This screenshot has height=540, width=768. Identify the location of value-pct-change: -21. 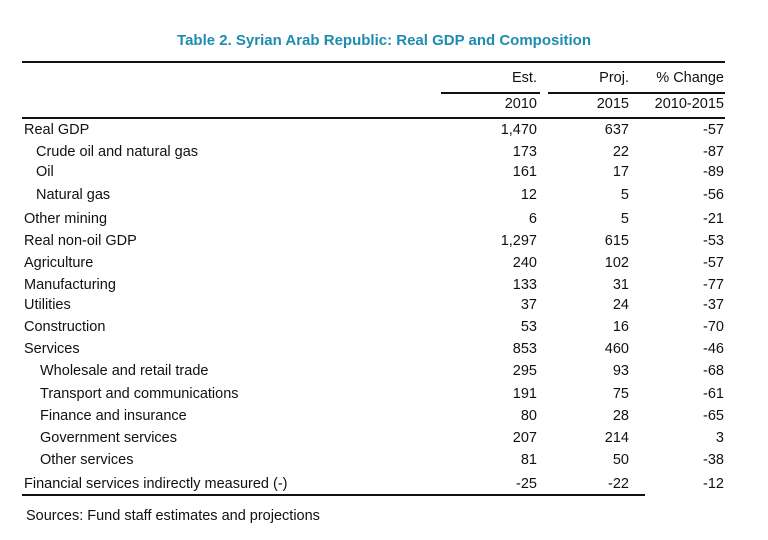
(713, 219).